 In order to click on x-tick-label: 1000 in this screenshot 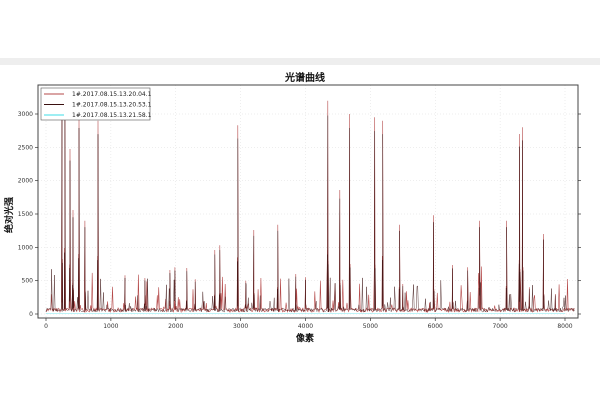, I will do `click(110, 326)`.